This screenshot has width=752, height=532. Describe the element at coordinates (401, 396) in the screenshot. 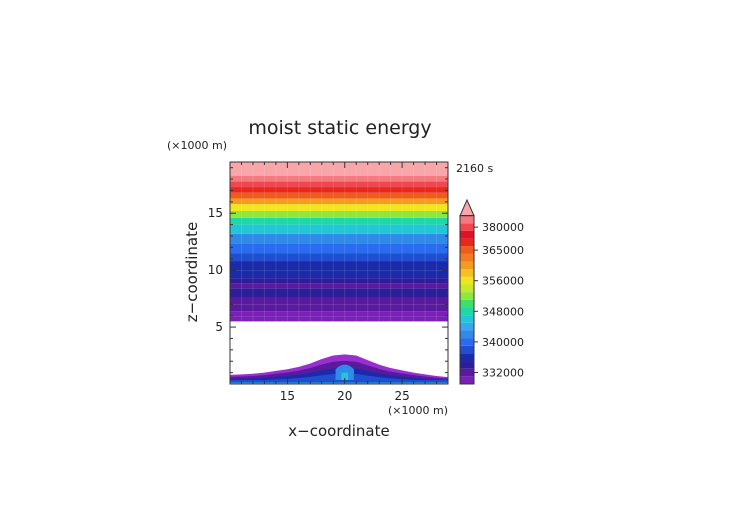

I see `x-tick-label: 25` at that location.